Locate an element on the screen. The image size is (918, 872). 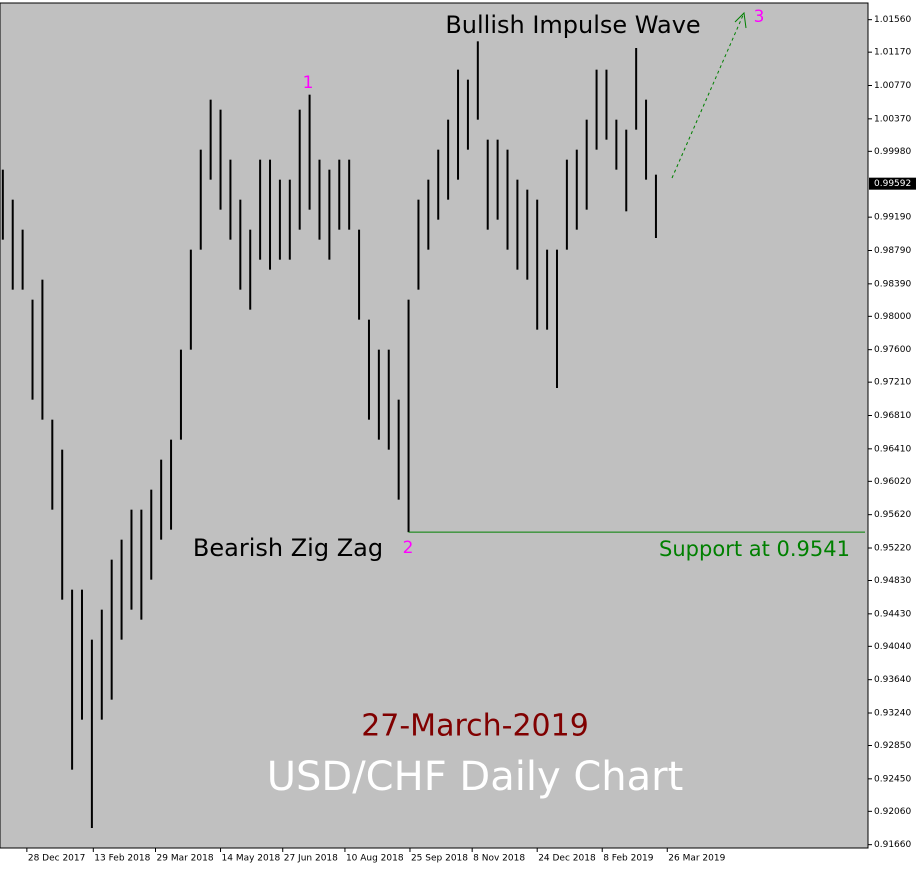
annotation: Bullish Impulse Wave is located at coordinates (572, 25).